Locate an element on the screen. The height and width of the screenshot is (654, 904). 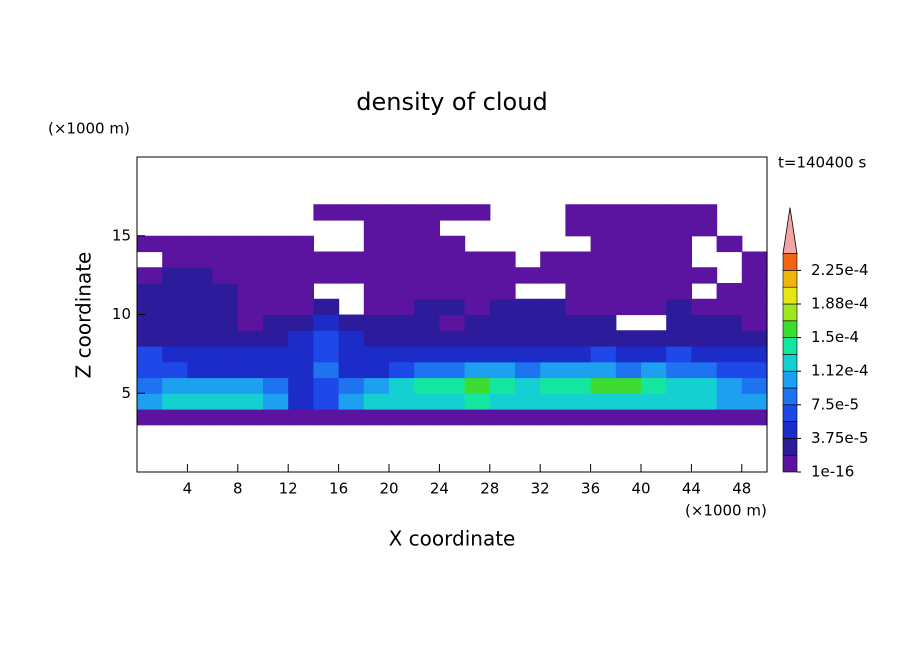
x-unit: (×1000 m) is located at coordinates (726, 511).